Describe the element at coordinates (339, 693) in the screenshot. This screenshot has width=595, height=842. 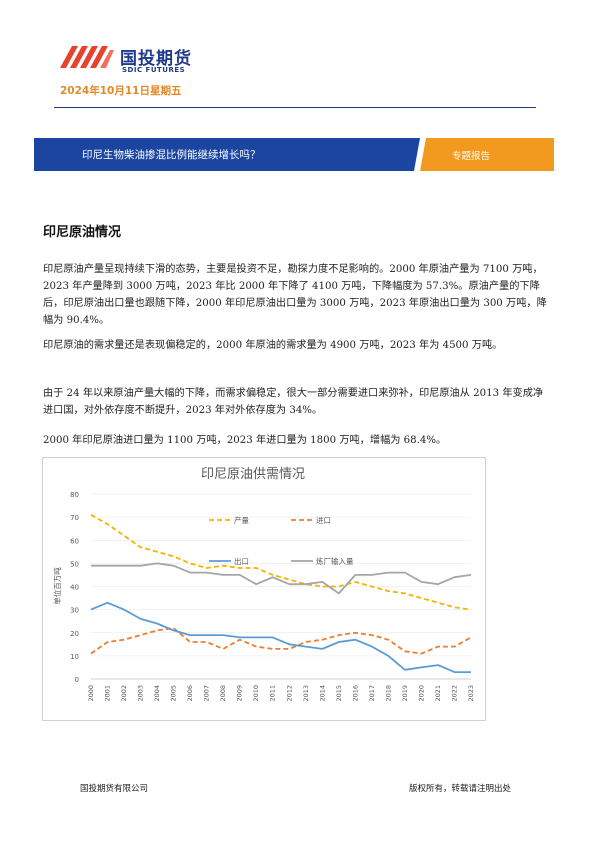
I see `x-tick-label: 2015` at that location.